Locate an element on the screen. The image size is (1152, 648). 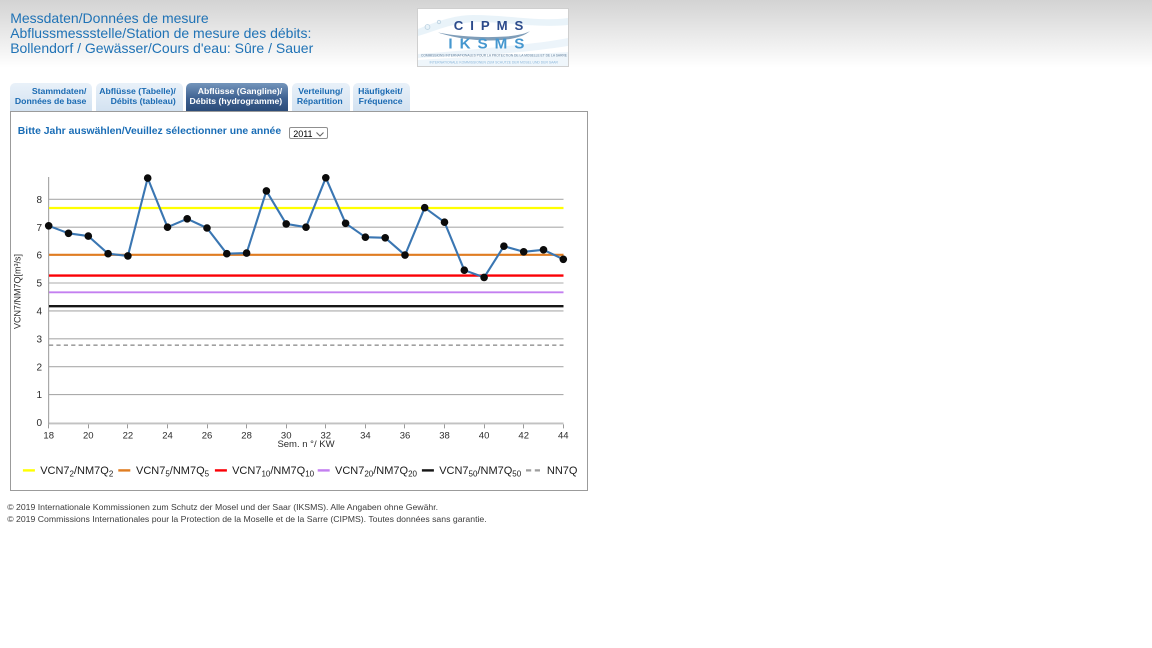
svg-text: Sem. n °/ KW is located at coordinates (305, 444).